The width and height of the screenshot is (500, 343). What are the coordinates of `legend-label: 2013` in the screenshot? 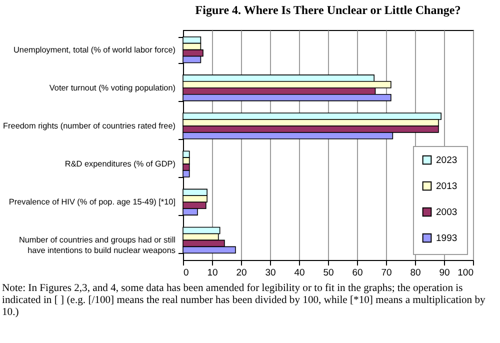 It's located at (447, 186).